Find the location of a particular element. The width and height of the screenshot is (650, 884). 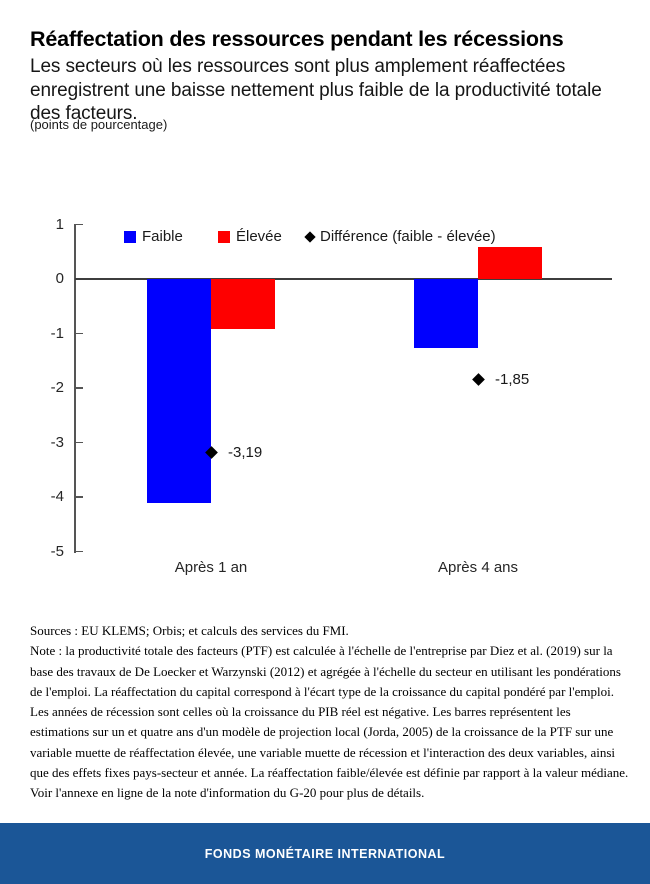

legend-item-elevee: Élevée is located at coordinates (250, 236).